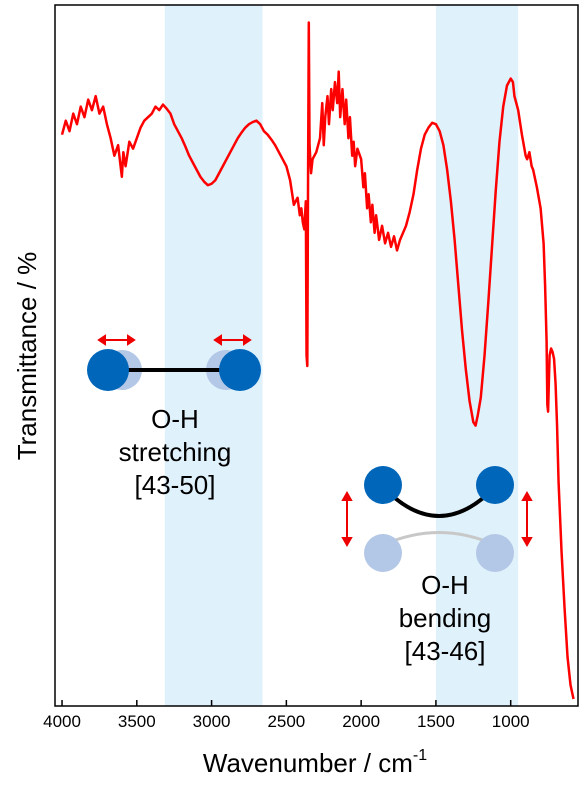  I want to click on x-axis-label-sup: -1, so click(420, 755).